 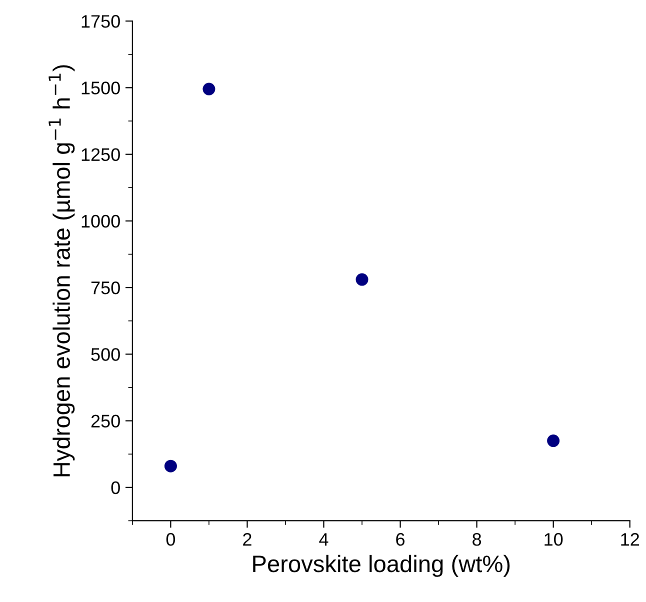 What do you see at coordinates (101, 155) in the screenshot?
I see `y-tick-label: 1250` at bounding box center [101, 155].